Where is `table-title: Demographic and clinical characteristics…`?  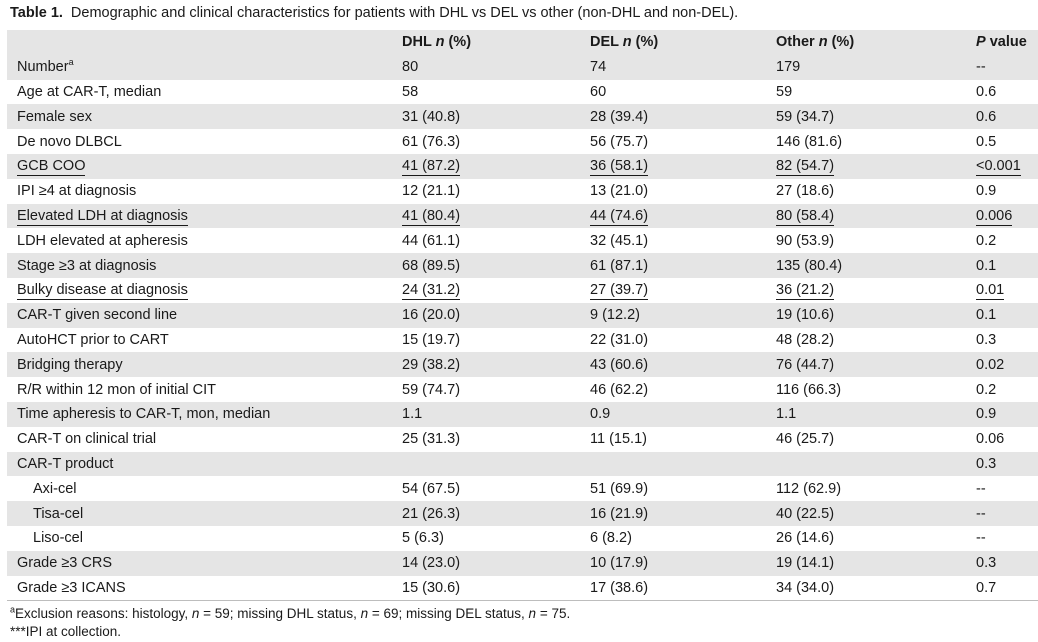
table-title: Demographic and clinical characteristics… is located at coordinates (404, 13).